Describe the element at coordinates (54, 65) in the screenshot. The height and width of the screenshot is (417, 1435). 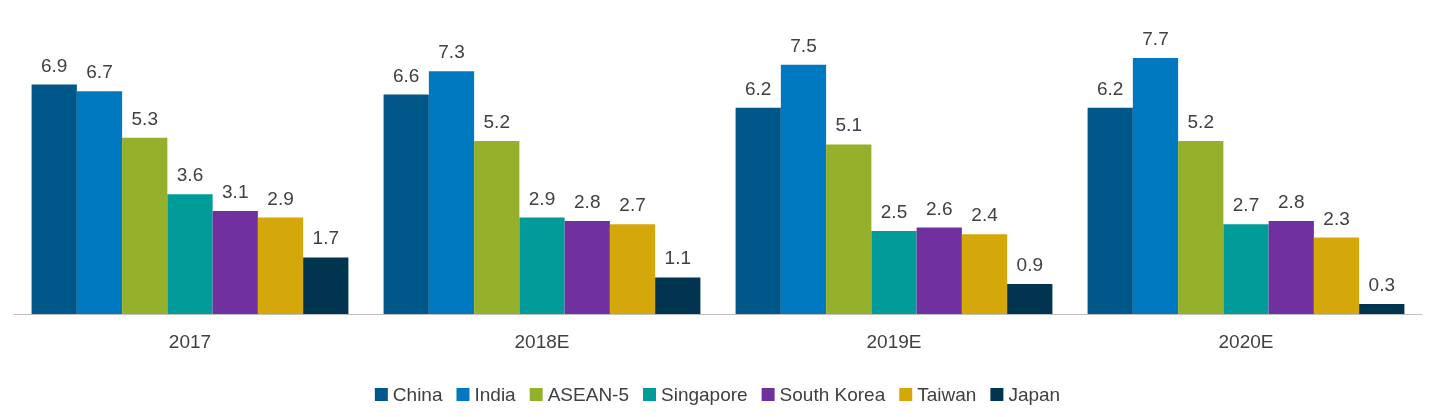
I see `data-label: 6.9` at that location.